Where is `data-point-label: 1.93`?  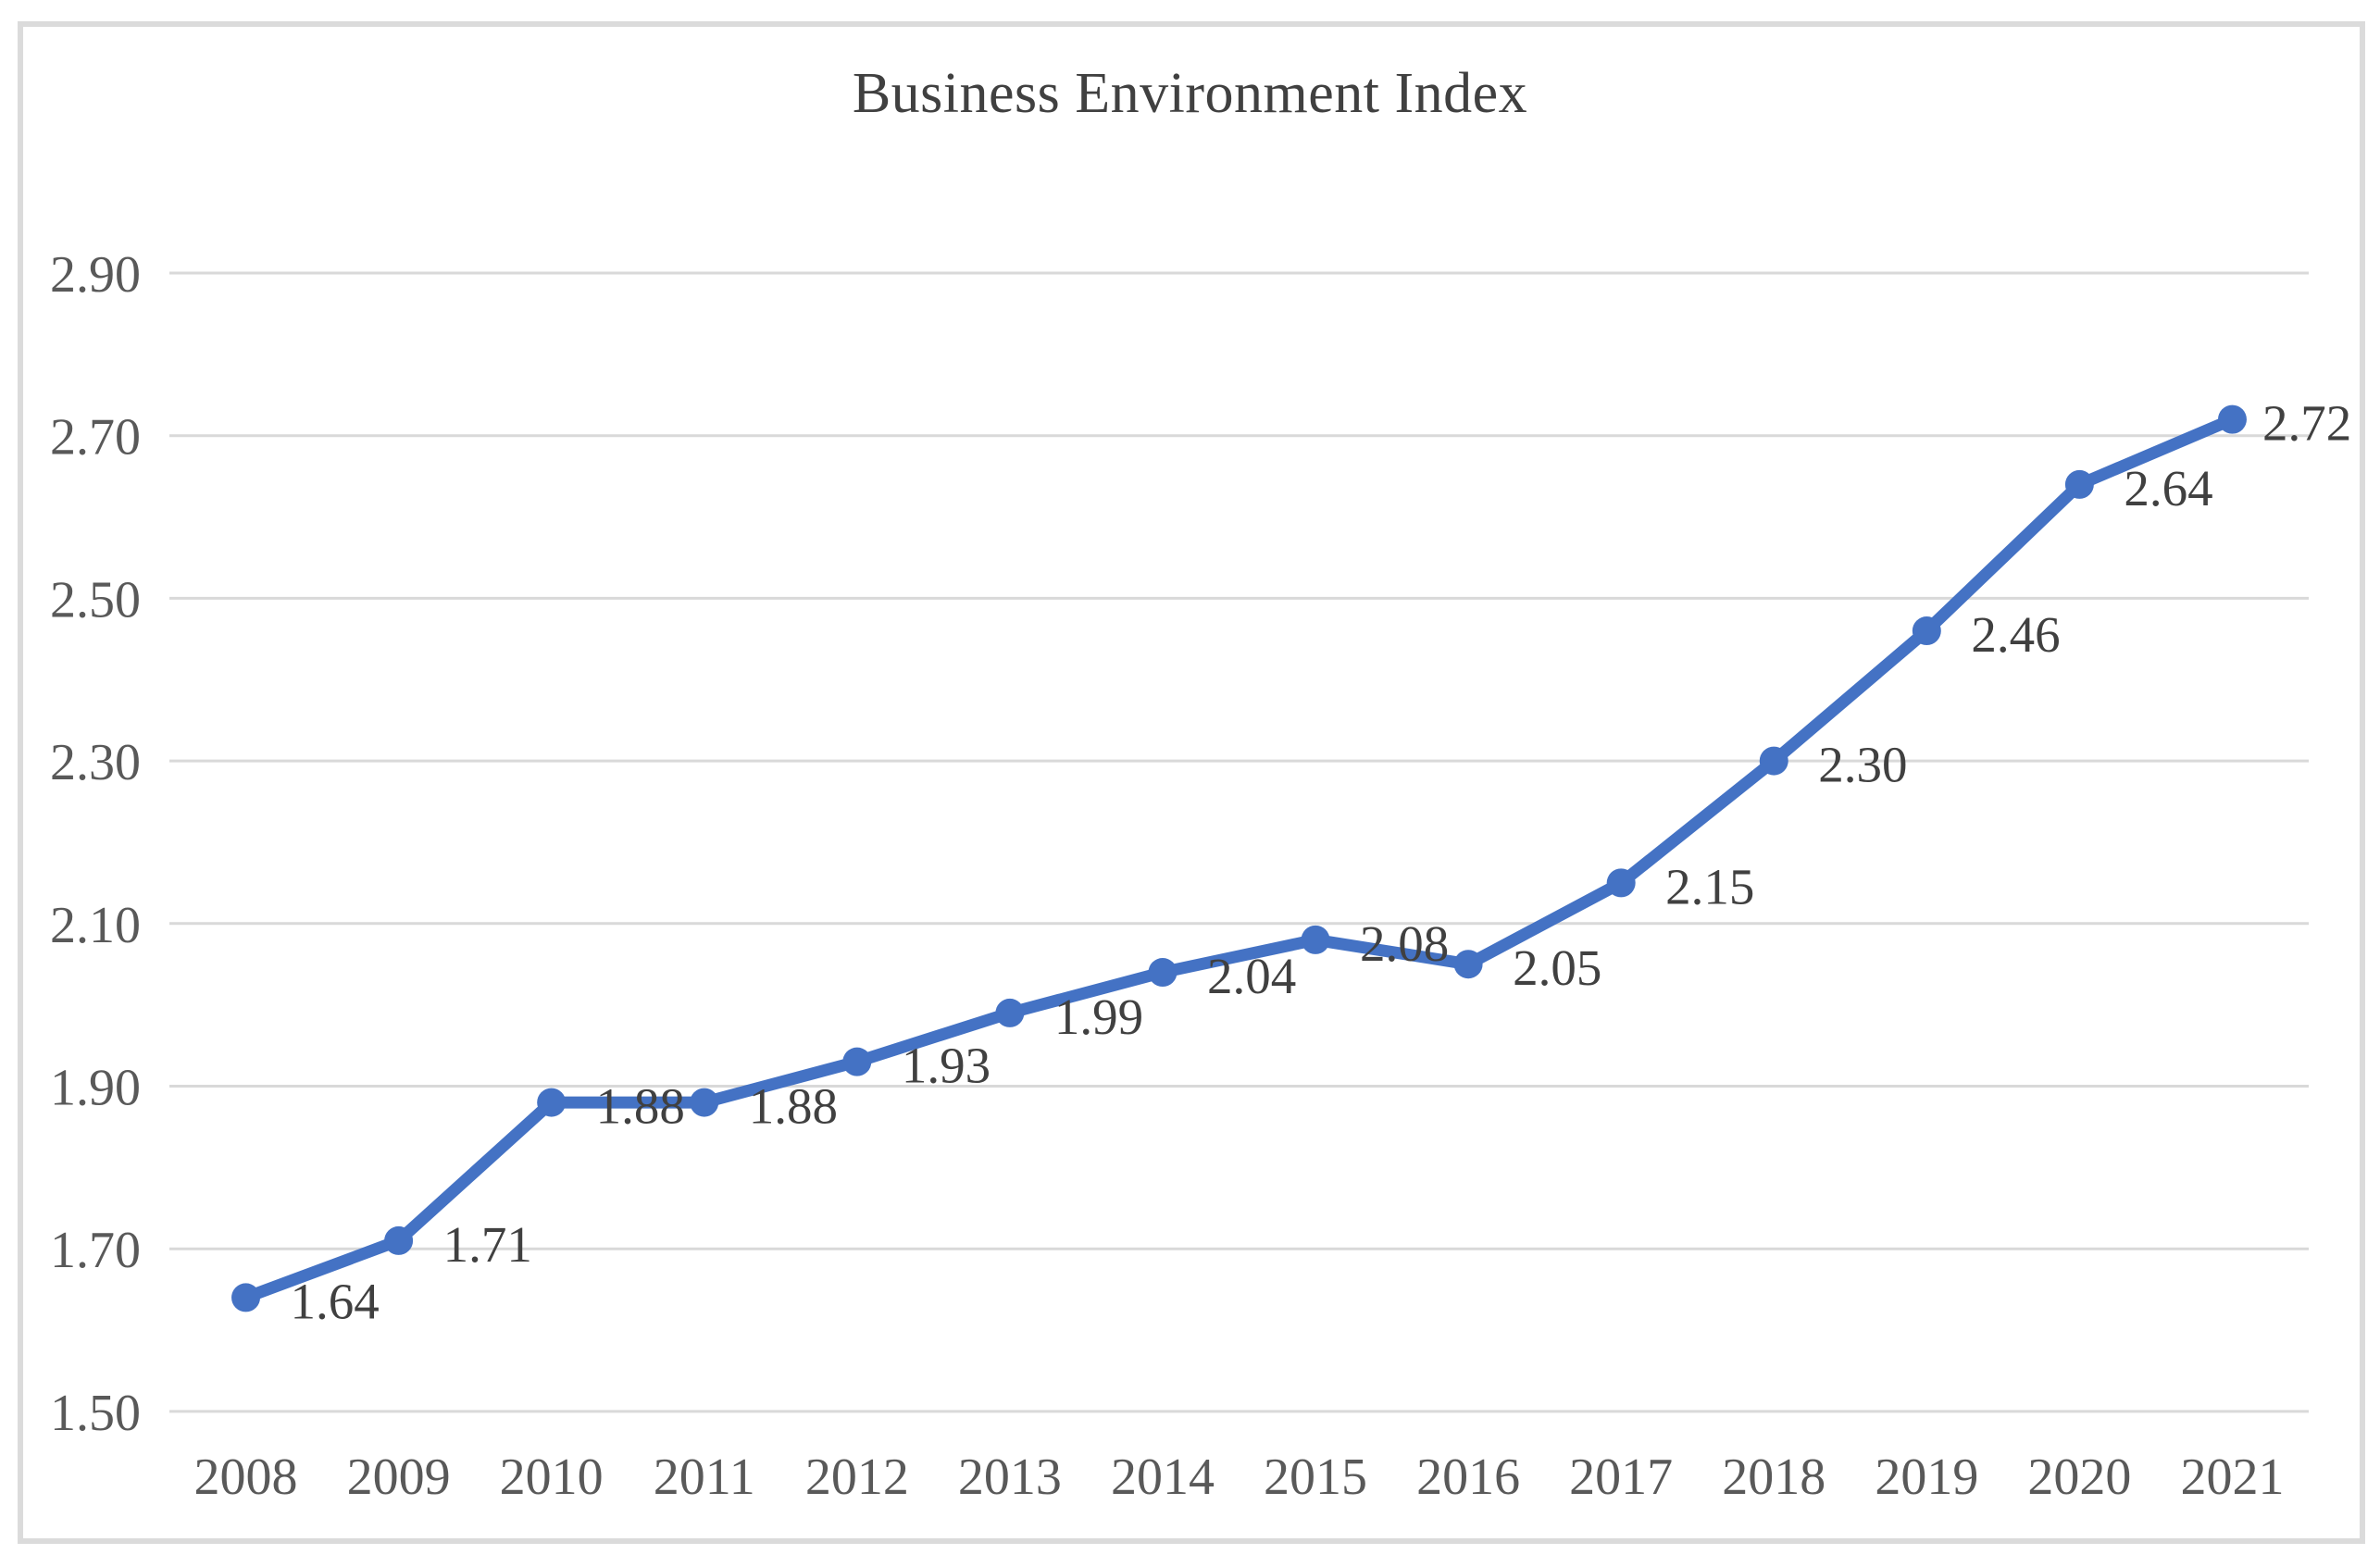 data-point-label: 1.93 is located at coordinates (946, 1066).